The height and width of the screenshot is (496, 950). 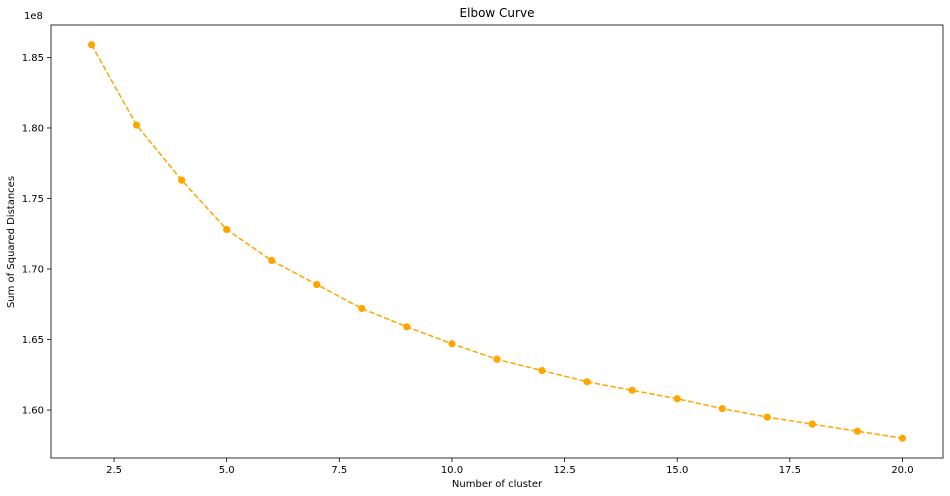 I want to click on y-tick-label: 1.70, so click(x=33, y=270).